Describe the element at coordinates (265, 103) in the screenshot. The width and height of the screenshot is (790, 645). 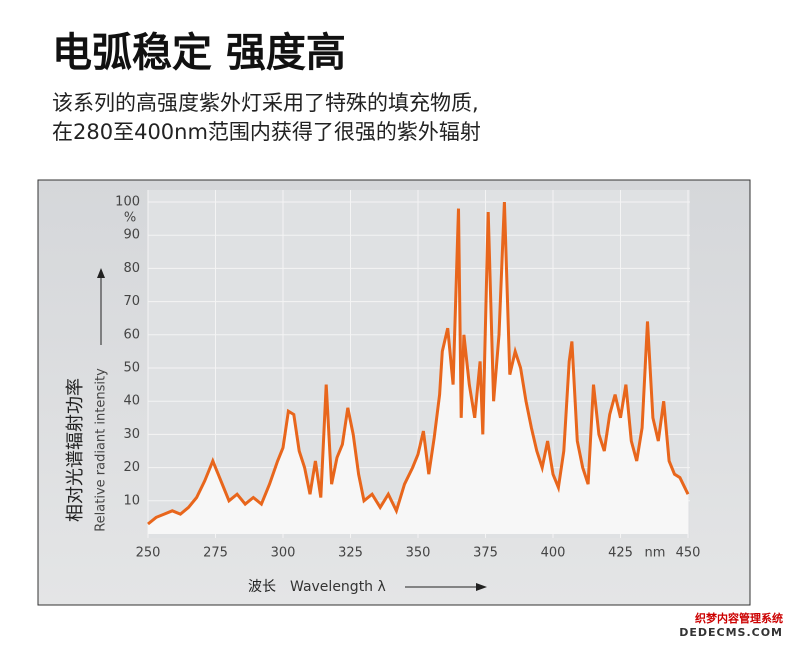
I see `subtitle: 该系列的高强度紫外灯采用了特殊的填充物质,` at that location.